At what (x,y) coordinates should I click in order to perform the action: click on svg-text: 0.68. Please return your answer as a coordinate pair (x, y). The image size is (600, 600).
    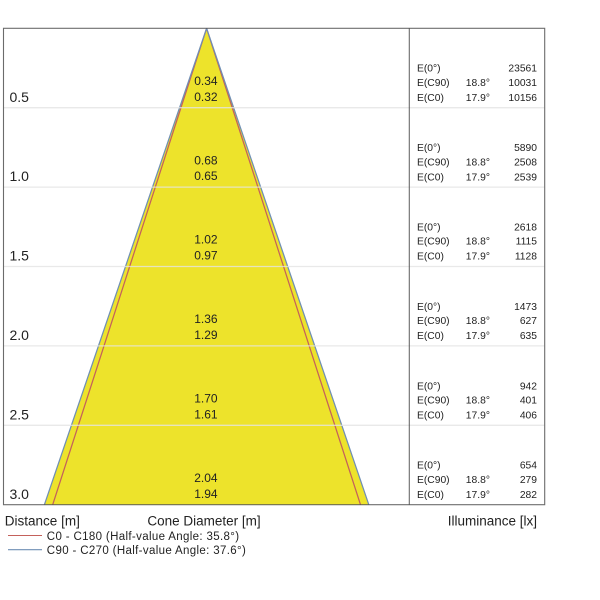
    Looking at the image, I should click on (206, 160).